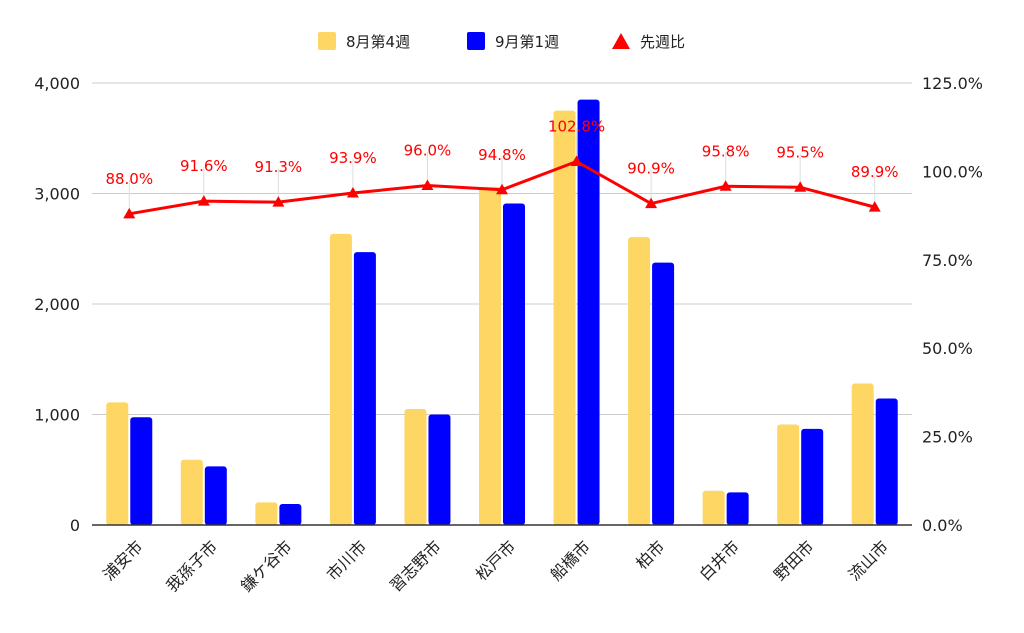  What do you see at coordinates (800, 152) in the screenshot?
I see `data-label: 95.5%` at bounding box center [800, 152].